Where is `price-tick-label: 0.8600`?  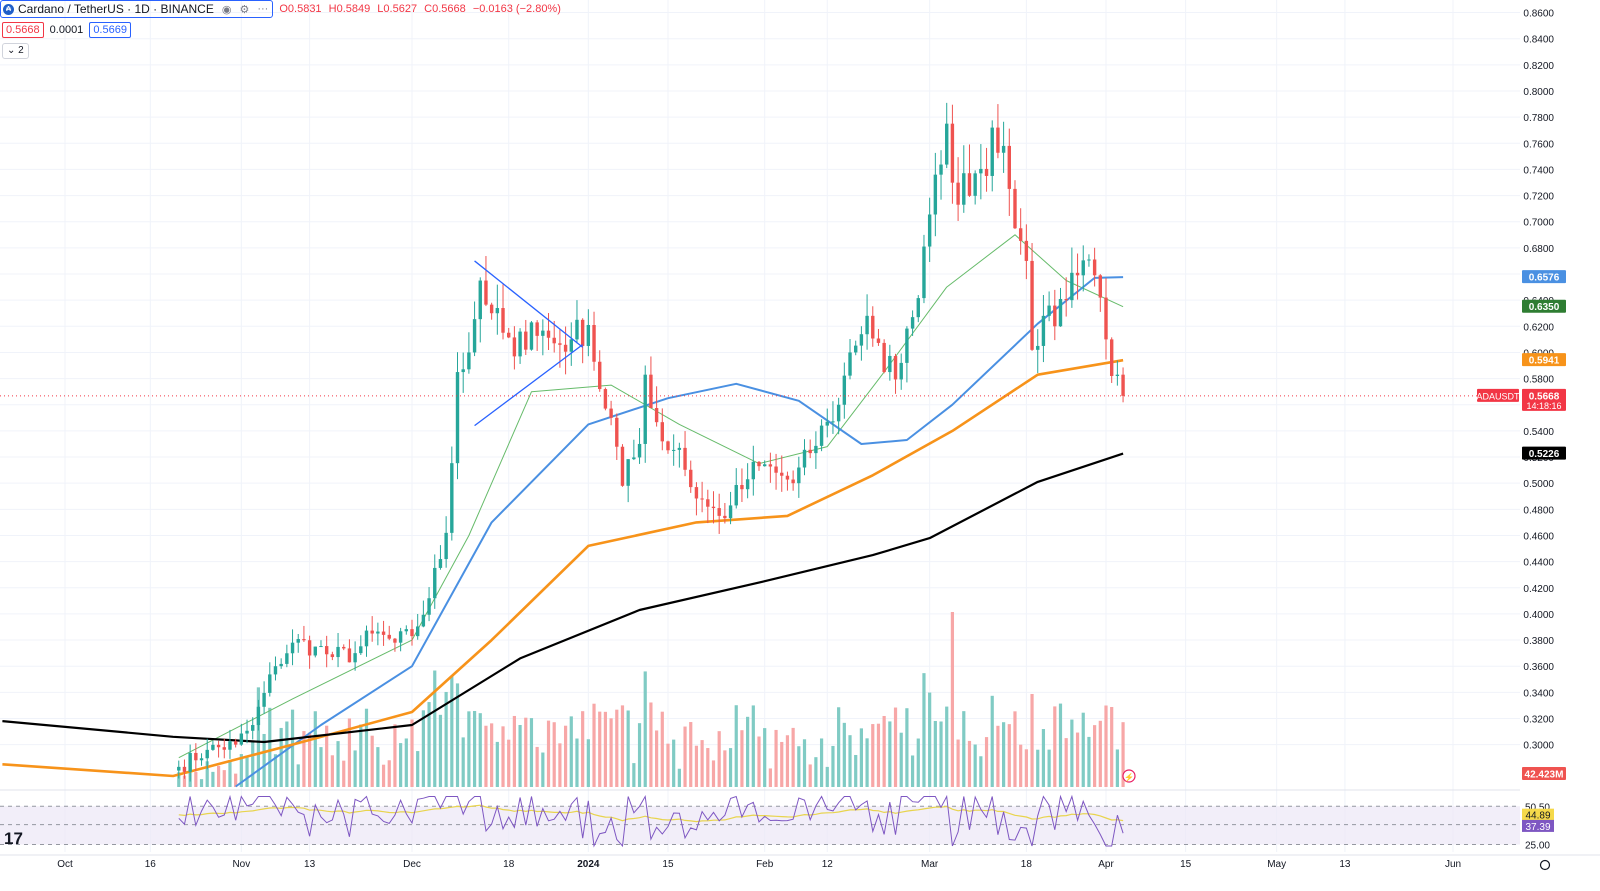 price-tick-label: 0.8600 is located at coordinates (1538, 14).